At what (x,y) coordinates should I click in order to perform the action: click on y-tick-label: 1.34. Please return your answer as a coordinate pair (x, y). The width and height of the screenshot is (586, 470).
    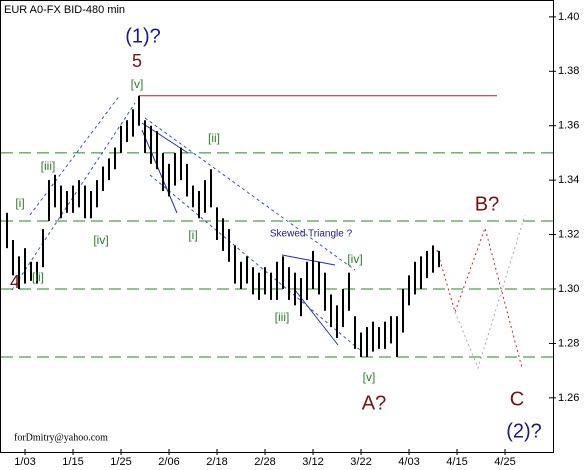
    Looking at the image, I should click on (568, 180).